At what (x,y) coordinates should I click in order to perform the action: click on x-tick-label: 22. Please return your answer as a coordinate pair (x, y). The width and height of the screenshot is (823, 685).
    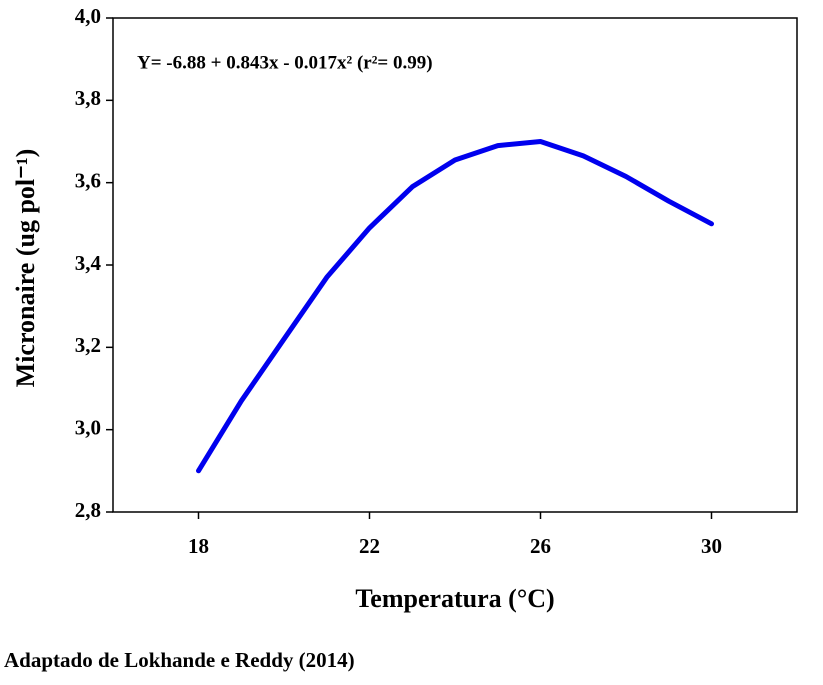
    Looking at the image, I should click on (369, 546).